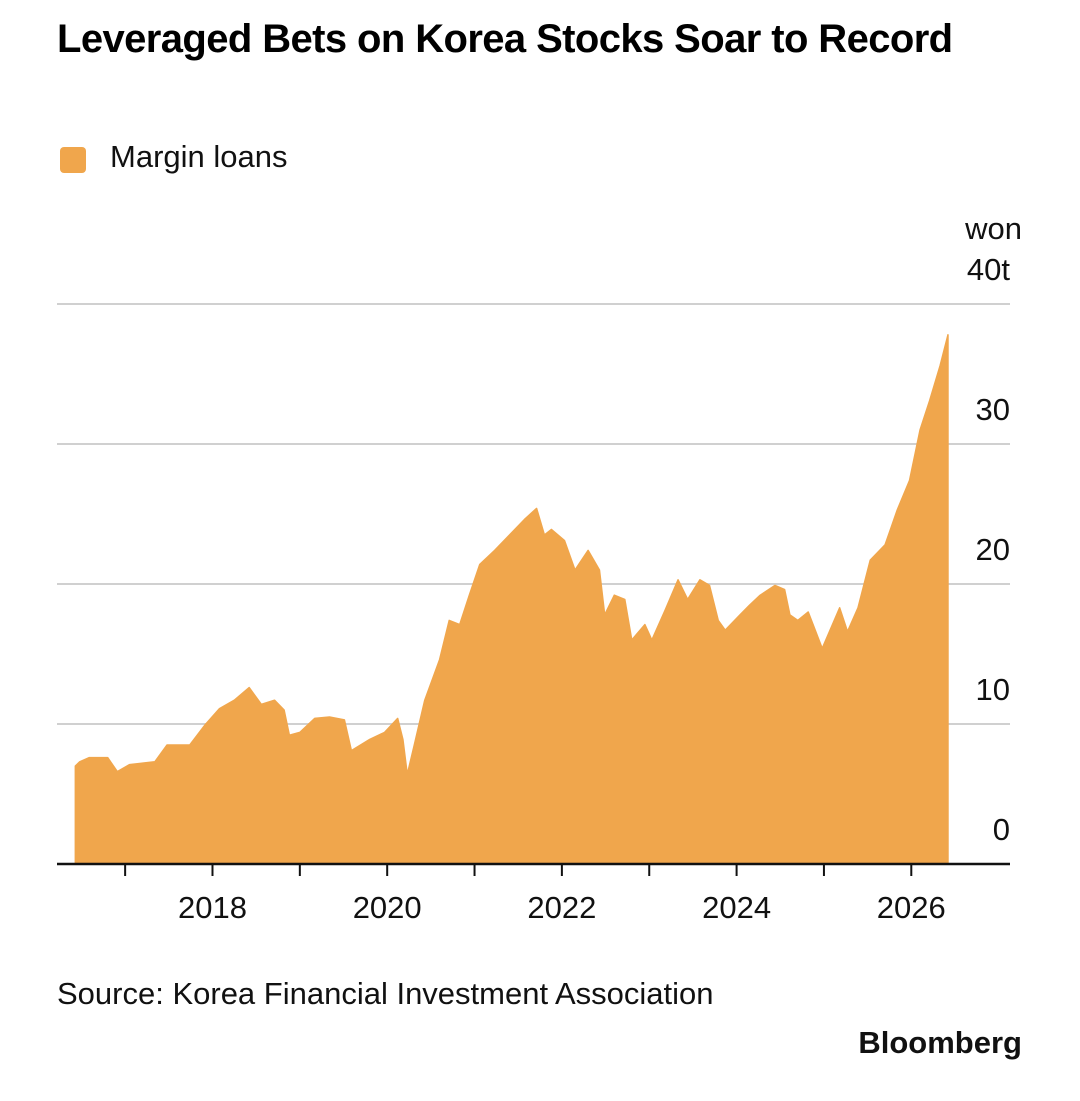 The image size is (1080, 1101). Describe the element at coordinates (387, 907) in the screenshot. I see `x-tick-label: 2020` at that location.